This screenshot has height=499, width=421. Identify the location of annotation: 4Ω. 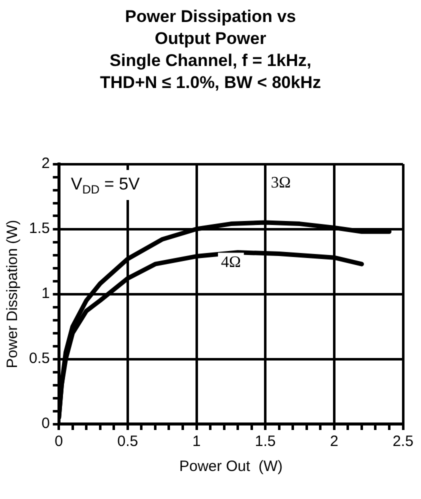
(230, 263).